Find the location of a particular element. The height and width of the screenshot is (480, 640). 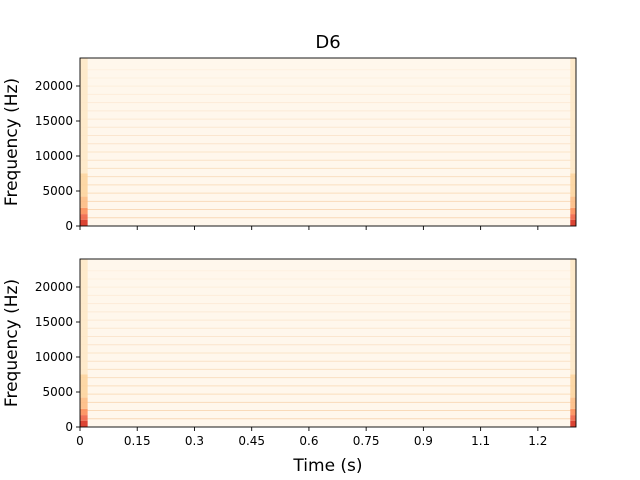

x-tick-label: 0.3 is located at coordinates (194, 441).